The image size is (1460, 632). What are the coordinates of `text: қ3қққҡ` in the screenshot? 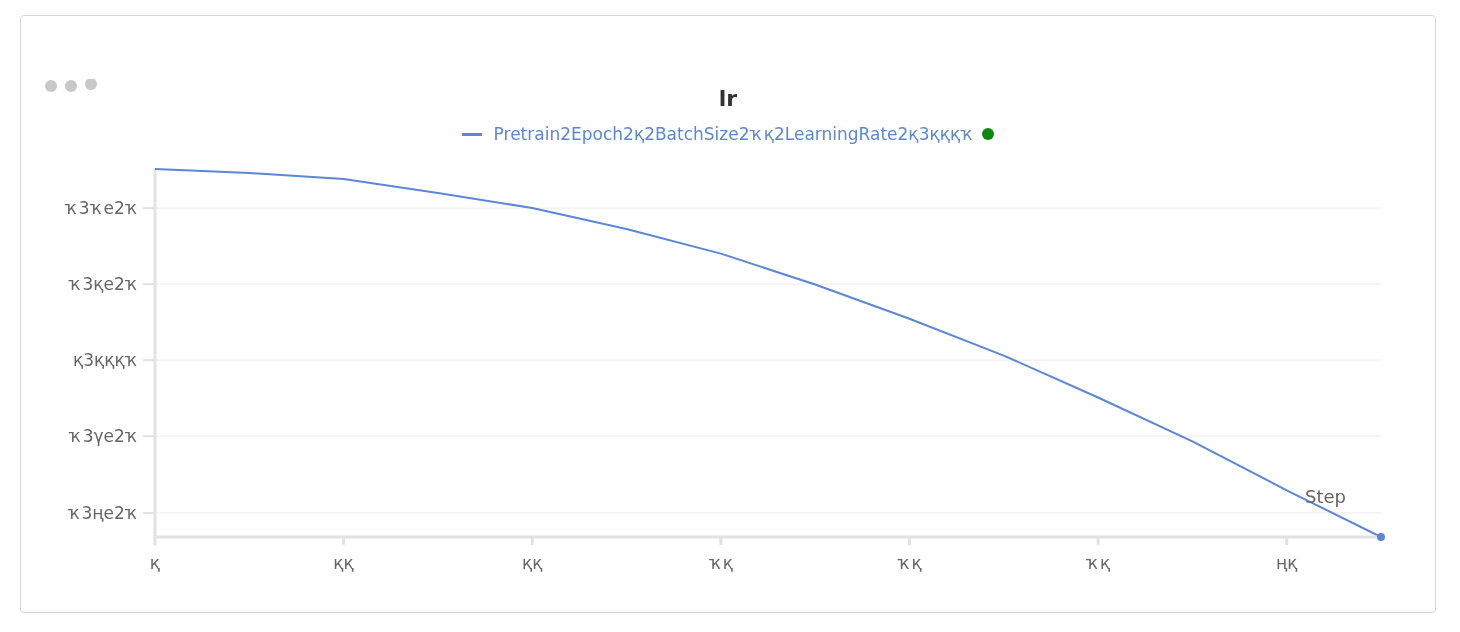 It's located at (105, 360).